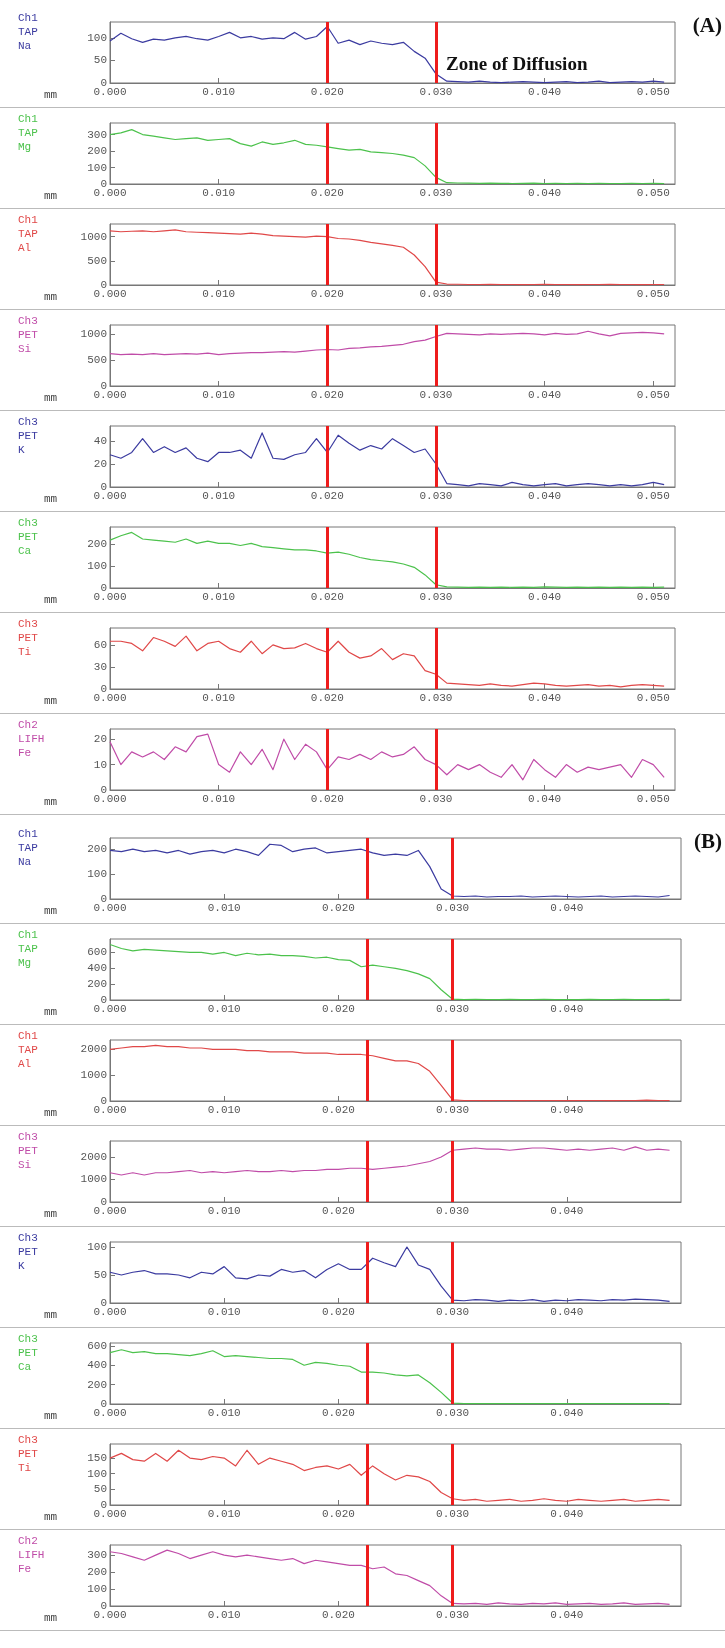 This screenshot has width=725, height=1648. Describe the element at coordinates (100, 440) in the screenshot. I see `y-tick-label: 40` at that location.